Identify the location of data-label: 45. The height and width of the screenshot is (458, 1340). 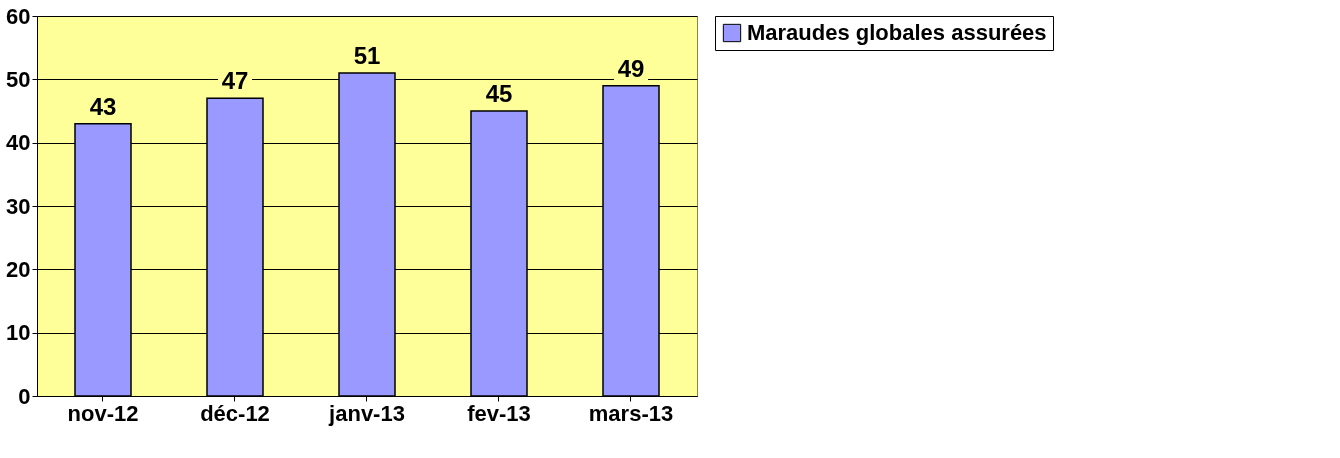
(499, 93).